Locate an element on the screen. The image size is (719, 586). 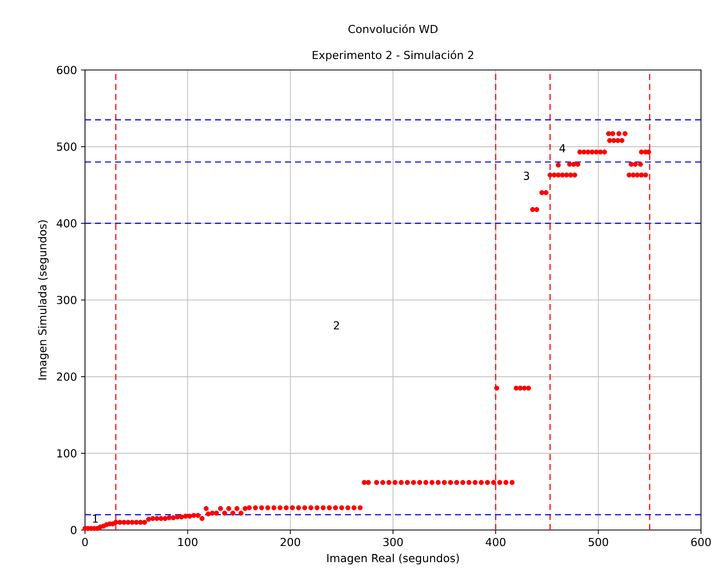
chart-subtitle: Experimento 2 - Simulación 2 is located at coordinates (393, 56).